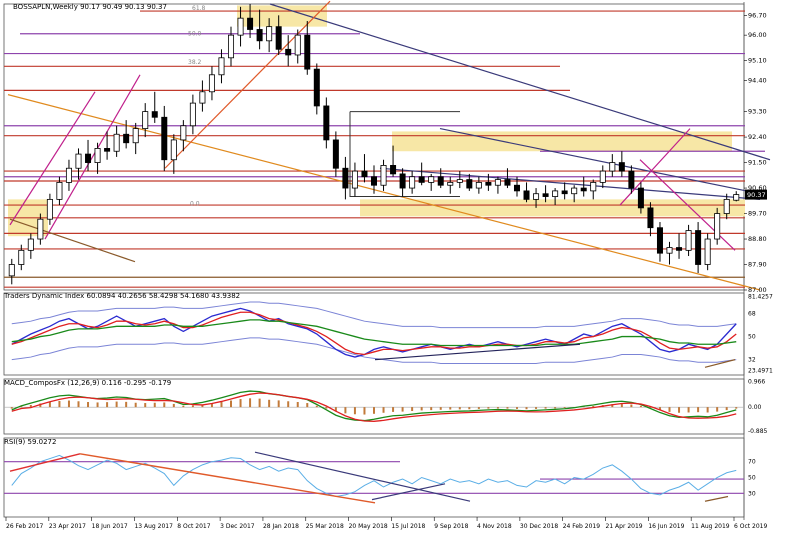 The width and height of the screenshot is (800, 533). I want to click on x-tick-label: 16 Jun 2019, so click(666, 526).